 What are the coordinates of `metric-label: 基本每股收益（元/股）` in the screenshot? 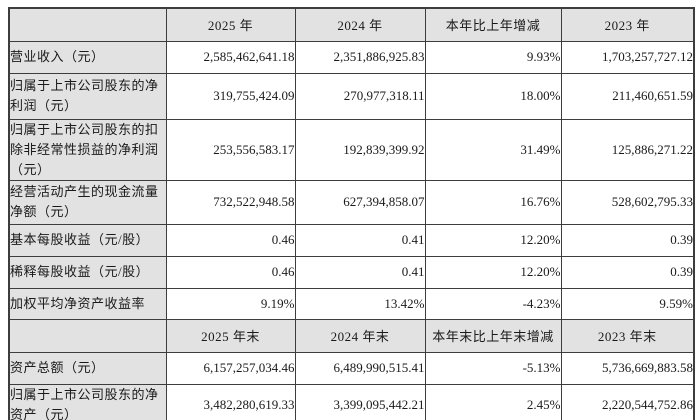 It's located at (87, 240).